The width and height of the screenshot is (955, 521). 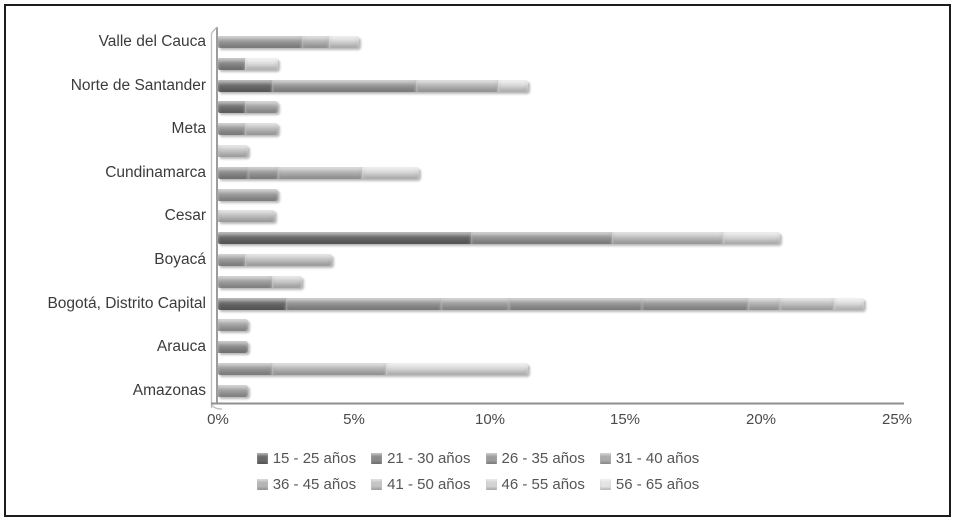 What do you see at coordinates (185, 216) in the screenshot?
I see `category-label: Cesar` at bounding box center [185, 216].